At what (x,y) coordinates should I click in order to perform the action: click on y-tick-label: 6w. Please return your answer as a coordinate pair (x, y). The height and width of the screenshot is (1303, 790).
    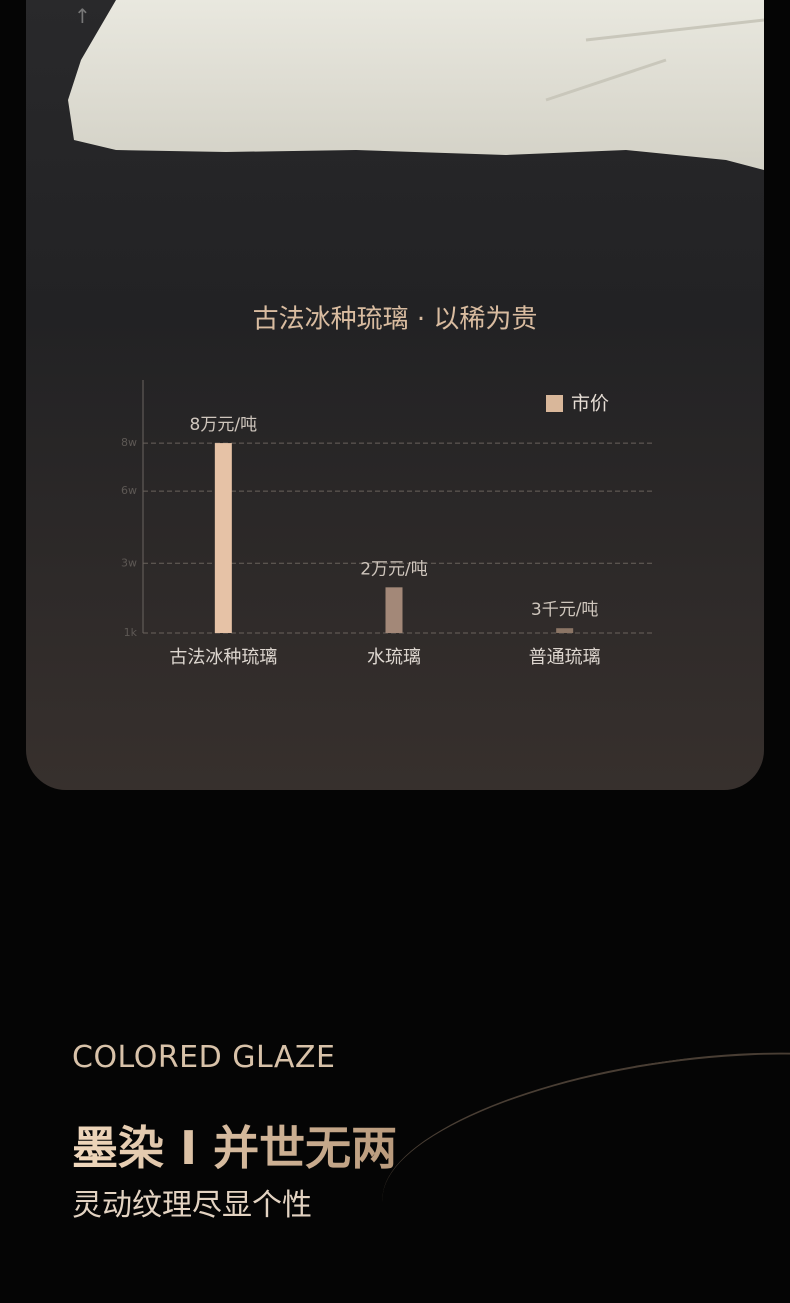
    Looking at the image, I should click on (129, 490).